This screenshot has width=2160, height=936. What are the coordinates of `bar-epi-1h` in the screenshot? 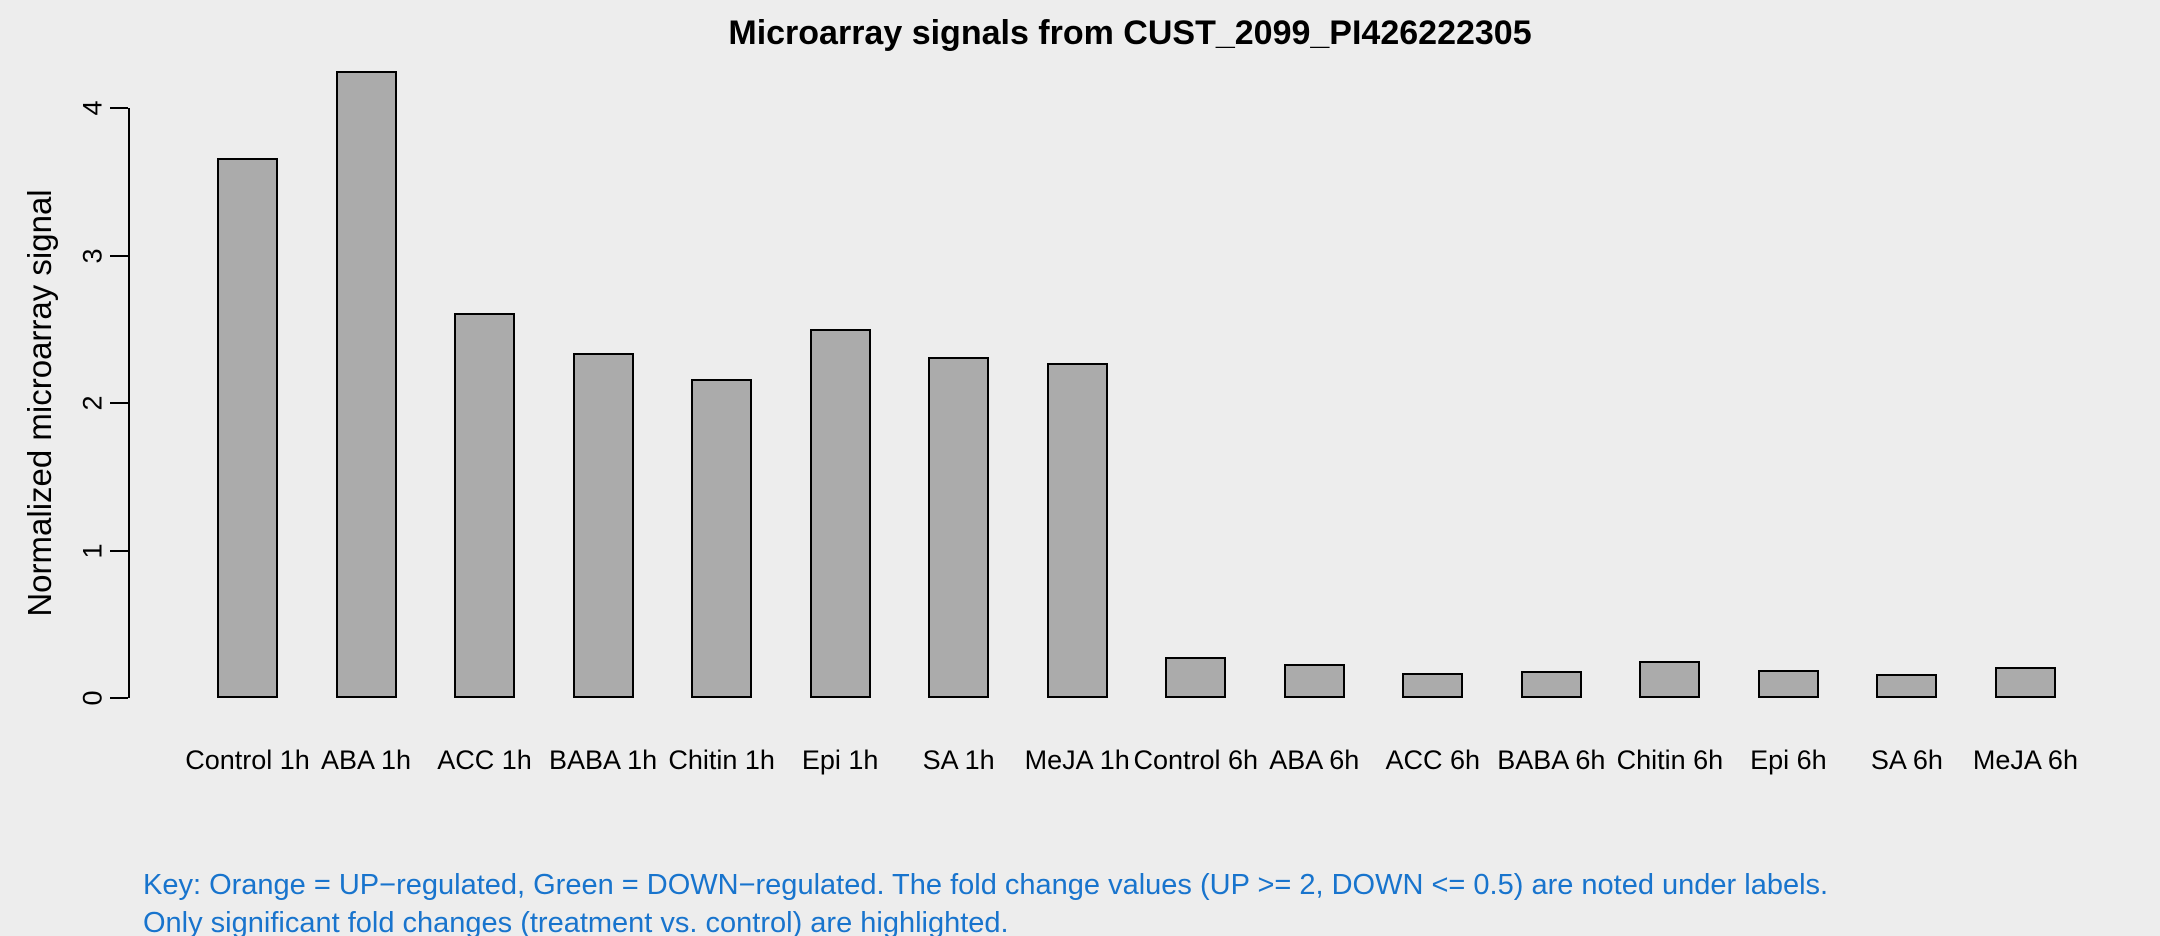 It's located at (840, 513).